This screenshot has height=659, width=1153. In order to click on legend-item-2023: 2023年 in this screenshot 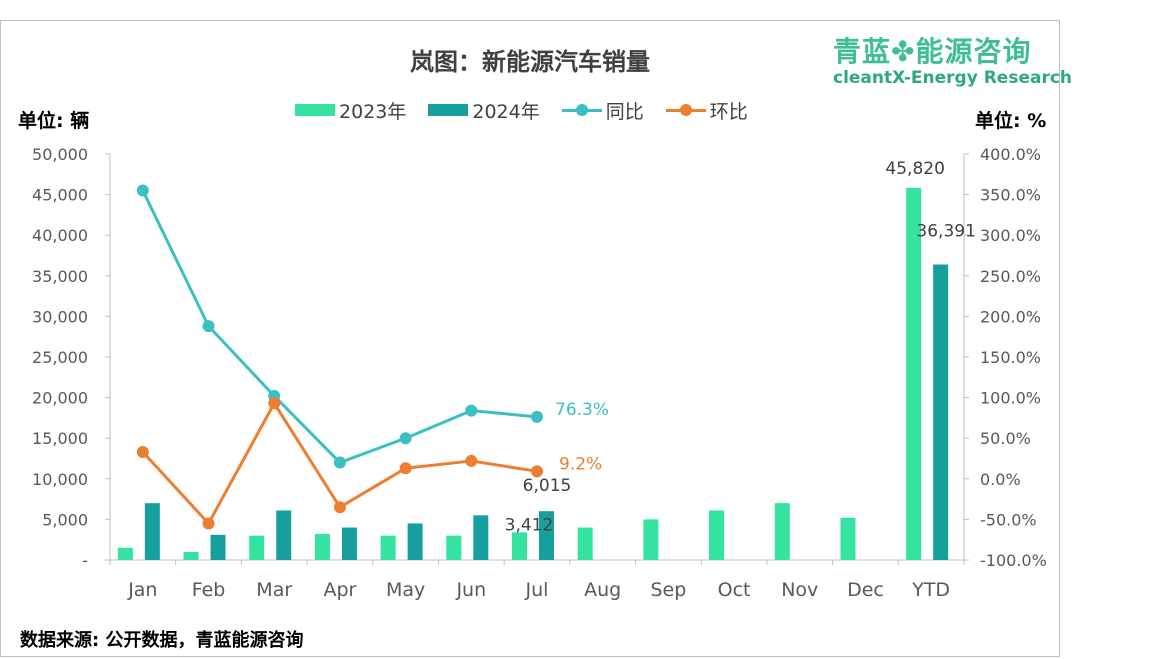, I will do `click(350, 110)`.